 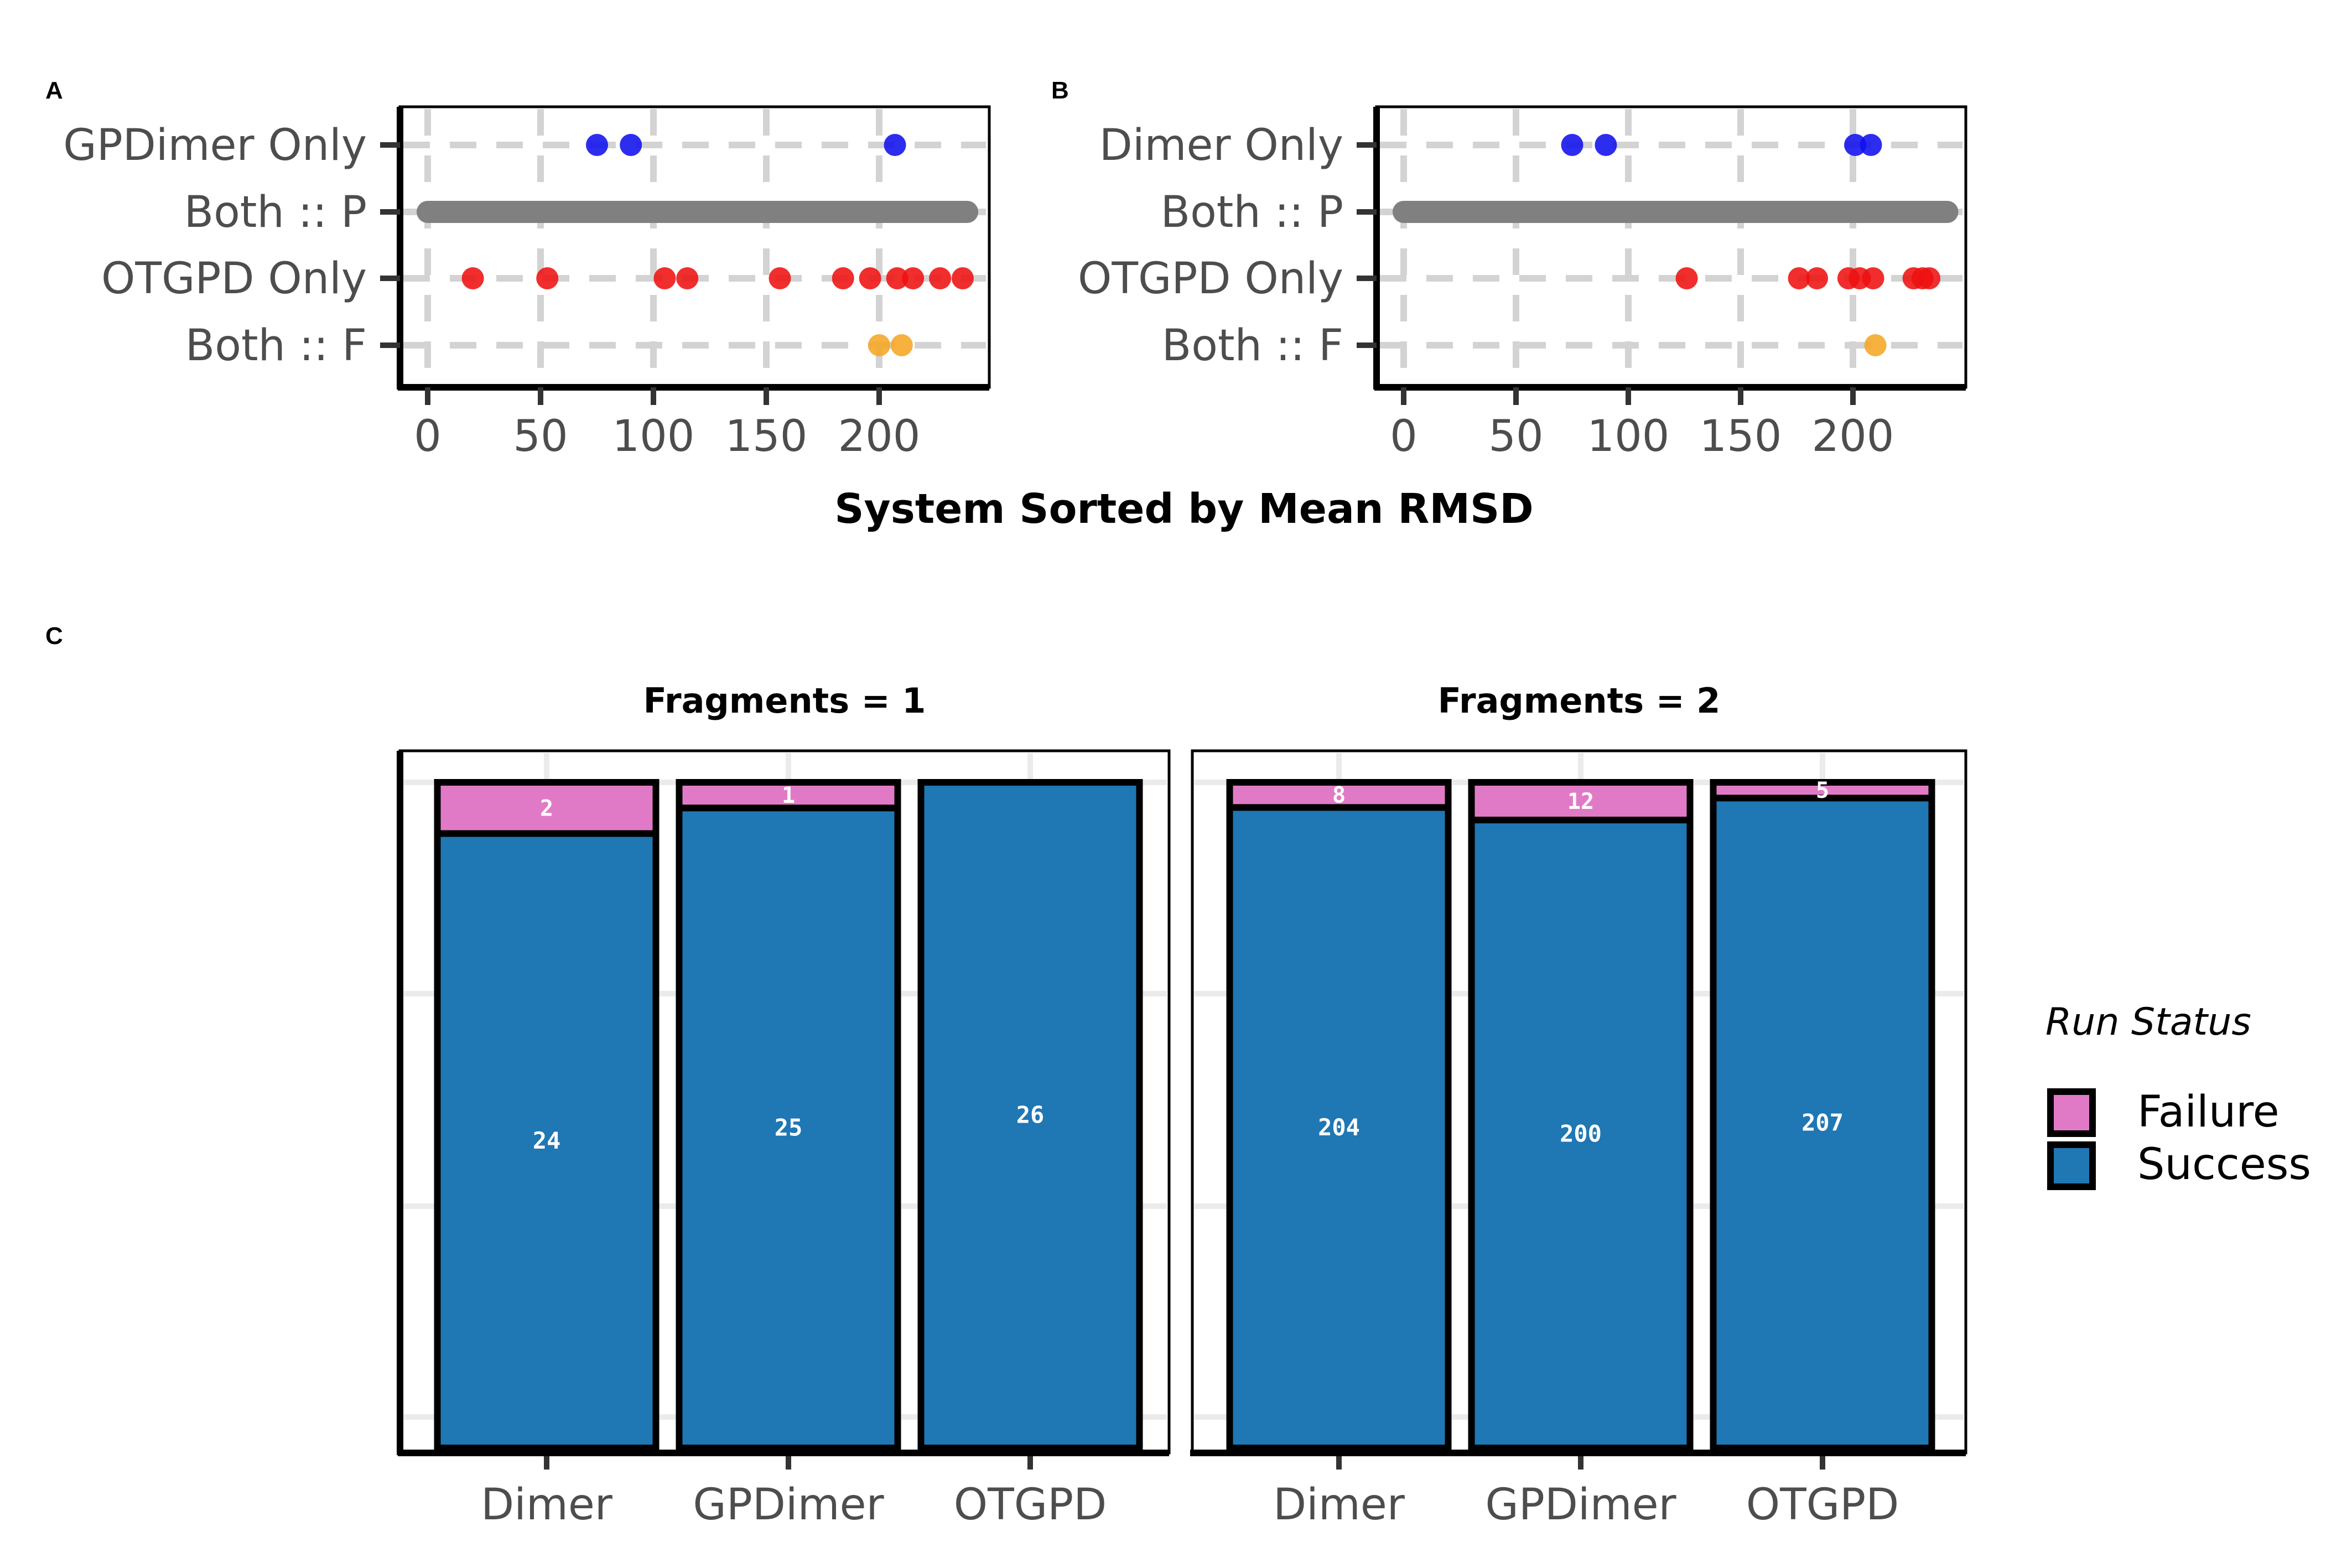 I want to click on panel-a-y-tick-label: Both :: F, so click(x=276, y=346).